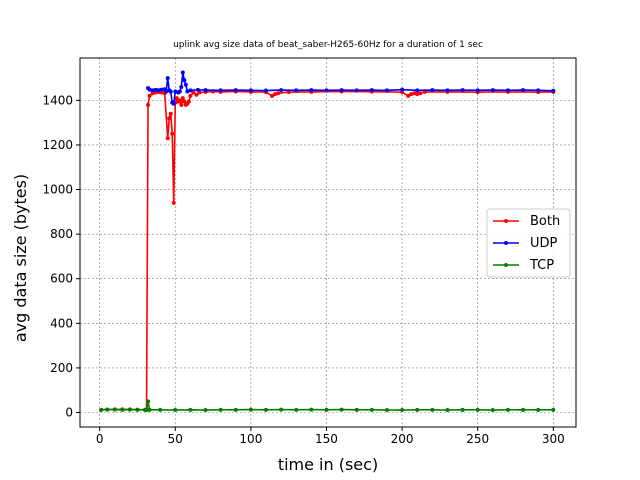 Image resolution: width=640 pixels, height=480 pixels. I want to click on y-axis-label: avg data size (bytes), so click(20, 258).